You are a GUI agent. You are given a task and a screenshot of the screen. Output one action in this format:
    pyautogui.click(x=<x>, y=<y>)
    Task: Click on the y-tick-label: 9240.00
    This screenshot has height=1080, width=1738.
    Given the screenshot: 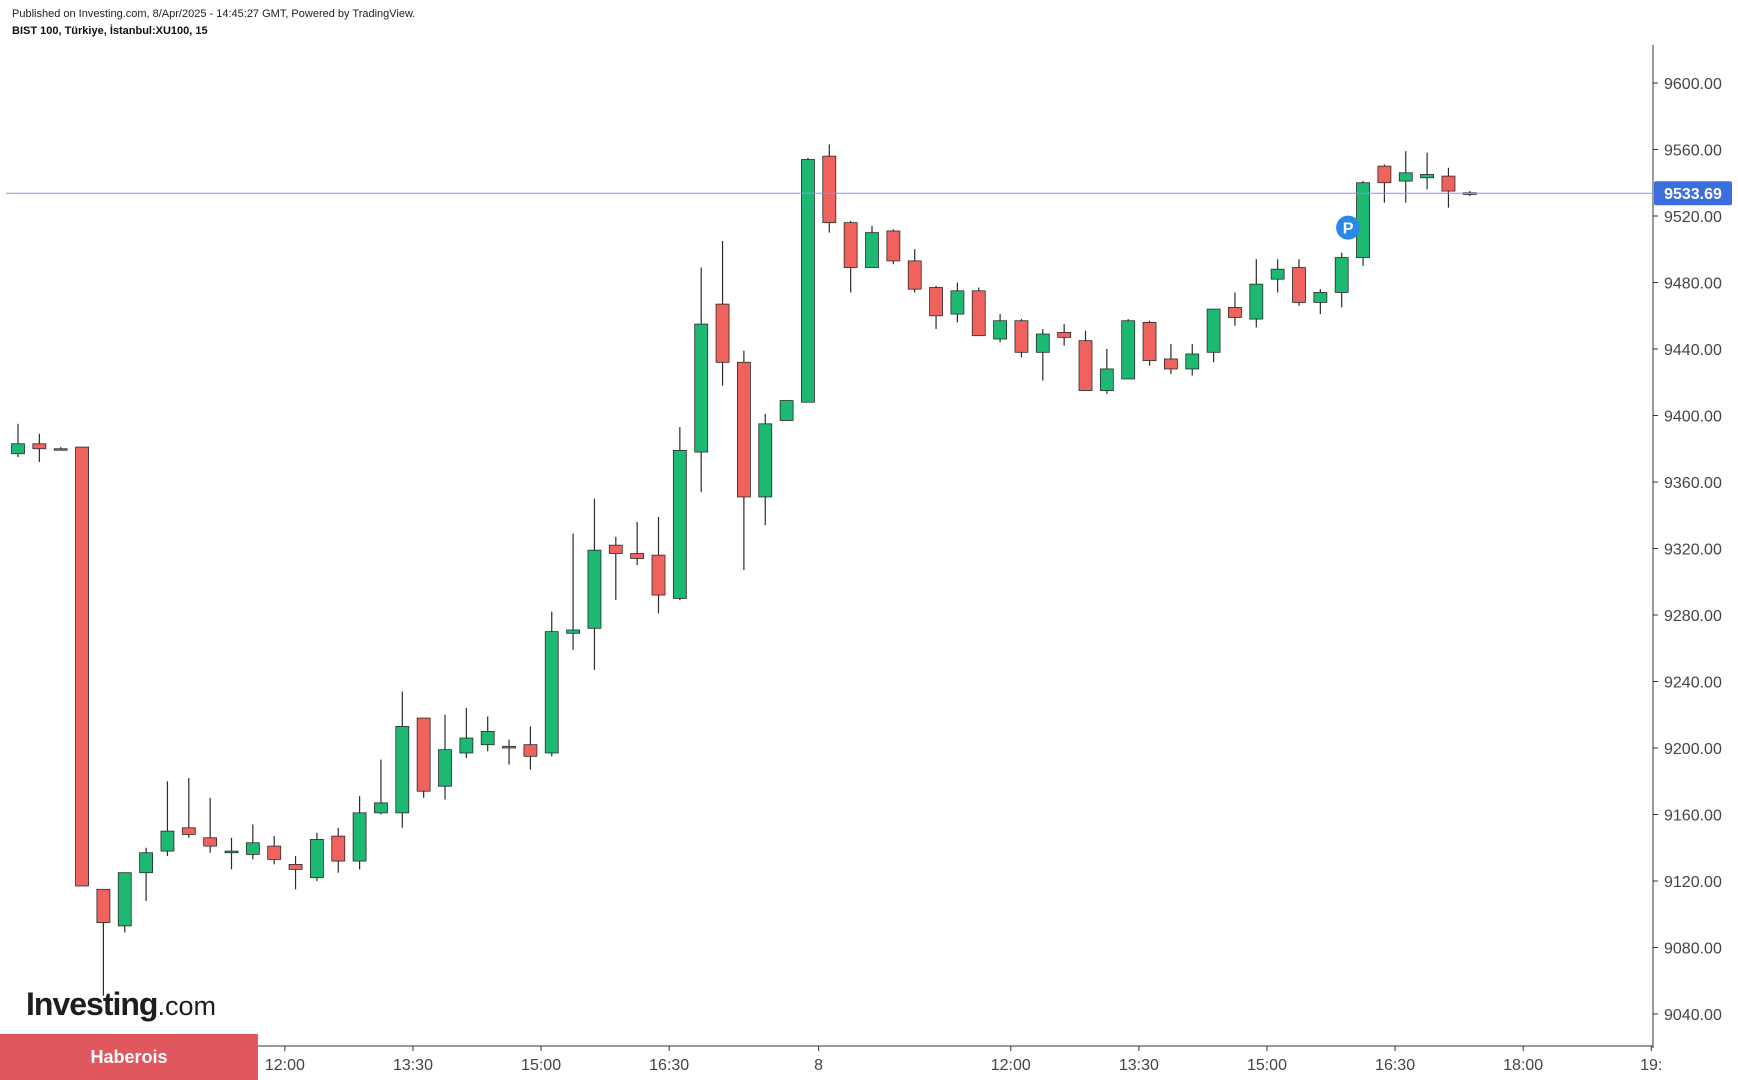 What is the action you would take?
    pyautogui.click(x=1693, y=683)
    